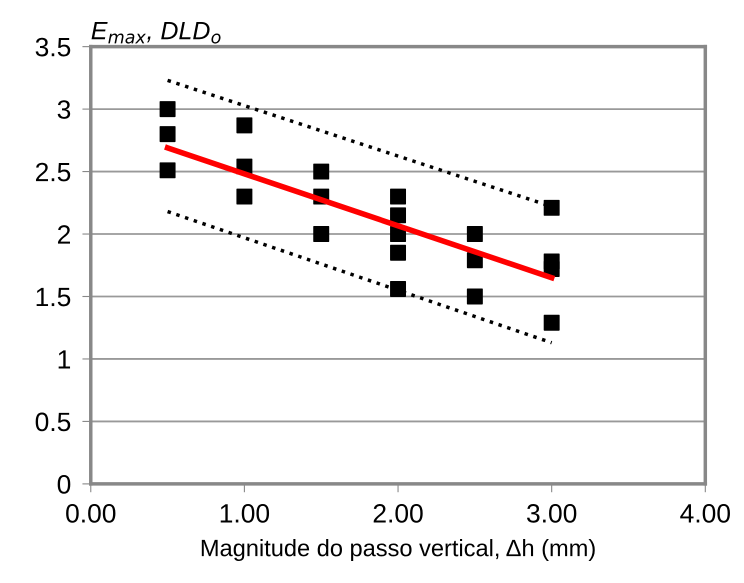 This screenshot has height=583, width=744. I want to click on y-tick-label: 0.5, so click(53, 422).